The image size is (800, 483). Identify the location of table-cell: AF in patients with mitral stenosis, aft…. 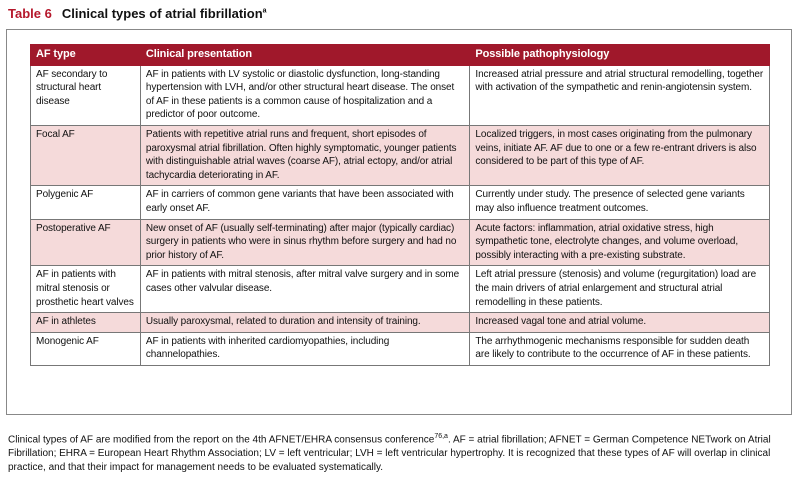
(305, 289).